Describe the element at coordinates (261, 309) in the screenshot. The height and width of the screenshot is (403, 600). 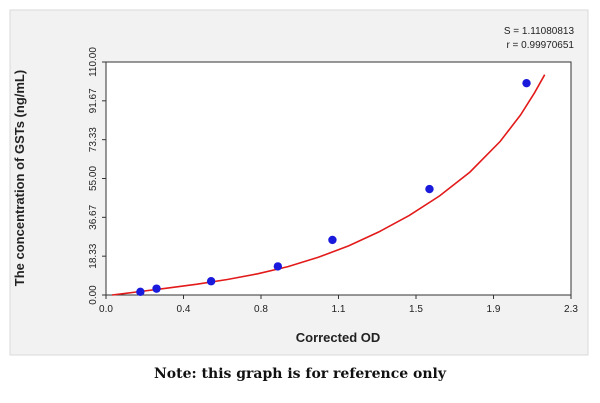
I see `x-tick-label: 0.8` at that location.